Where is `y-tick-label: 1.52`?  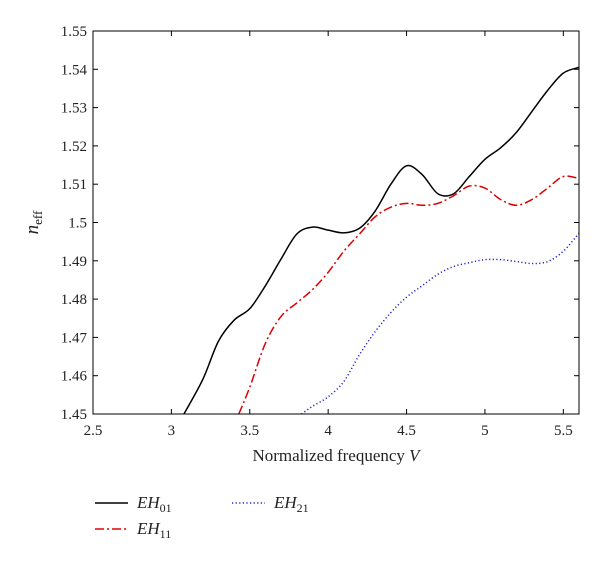 y-tick-label: 1.52 is located at coordinates (74, 147).